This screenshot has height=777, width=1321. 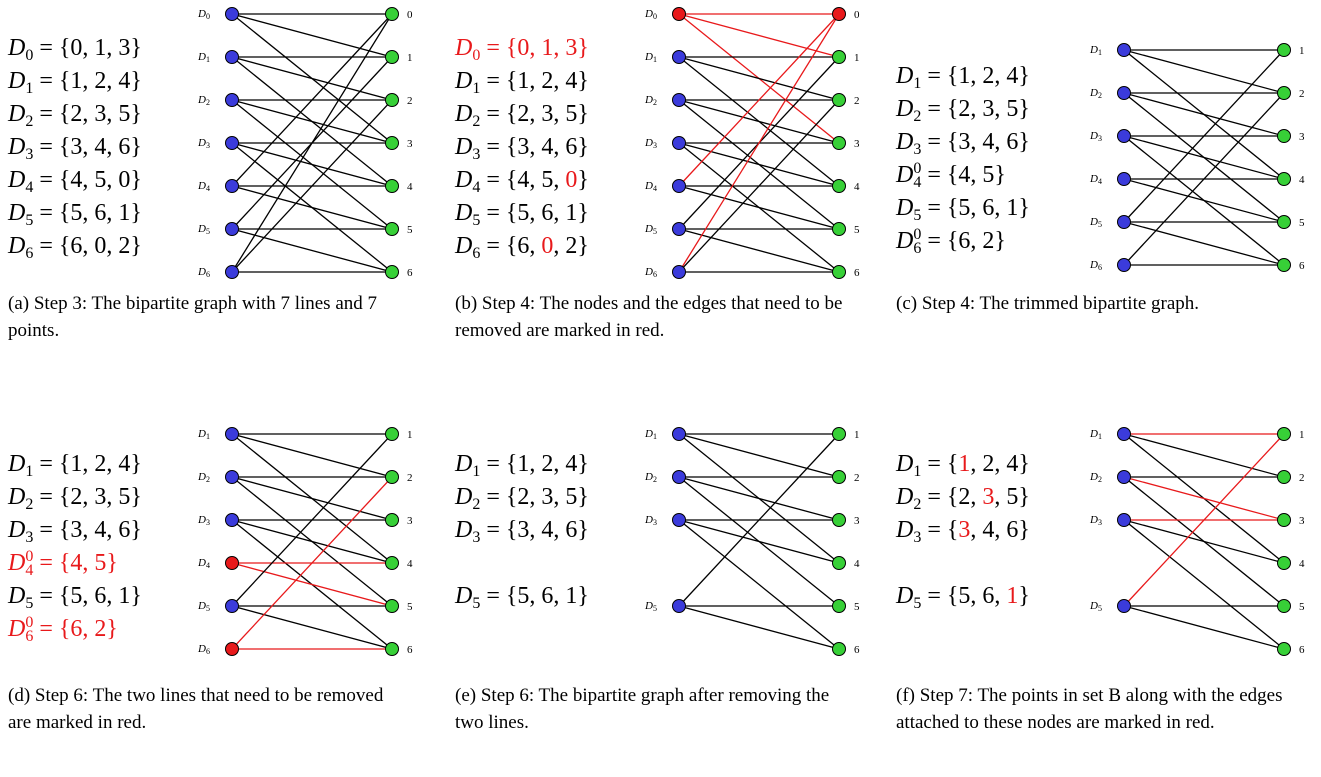 What do you see at coordinates (655, 59) in the screenshot?
I see `line-node-index: 1` at bounding box center [655, 59].